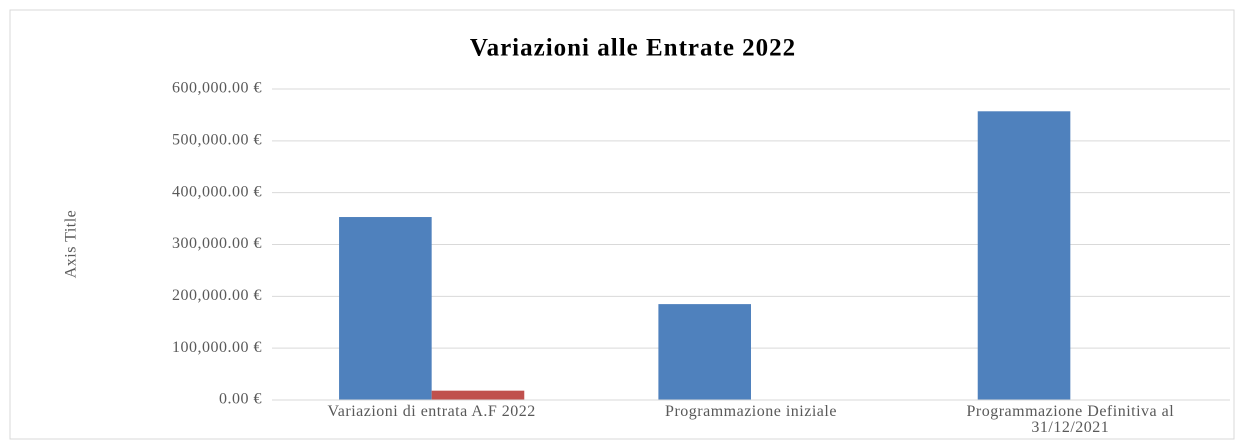  What do you see at coordinates (71, 244) in the screenshot?
I see `y-axis-title: Axis Title` at bounding box center [71, 244].